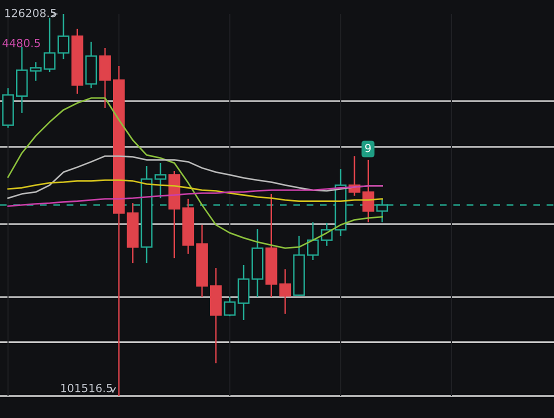 Image resolution: width=554 pixels, height=418 pixels. What do you see at coordinates (86, 388) in the screenshot?
I see `annotation: 101516.5` at bounding box center [86, 388].